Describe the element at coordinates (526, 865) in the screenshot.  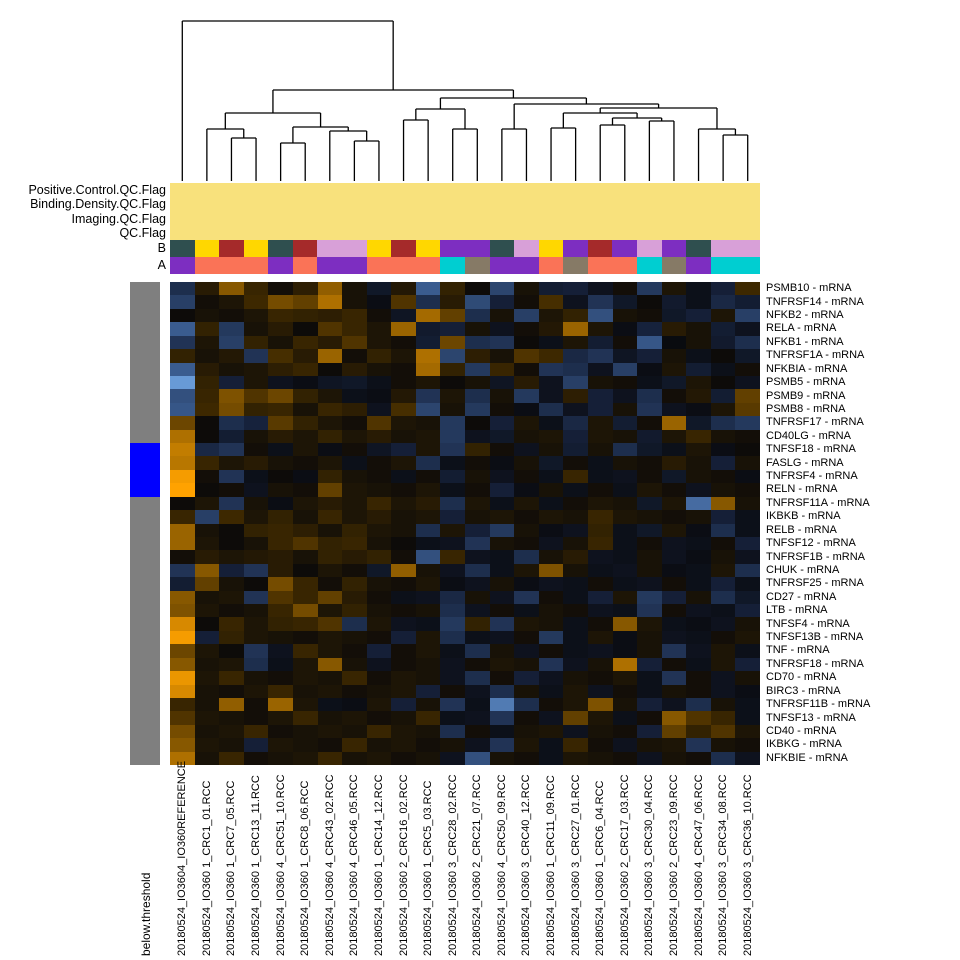
I see `column-label: 20180524_IO360 3_CRC40_12.RCC` at that location.